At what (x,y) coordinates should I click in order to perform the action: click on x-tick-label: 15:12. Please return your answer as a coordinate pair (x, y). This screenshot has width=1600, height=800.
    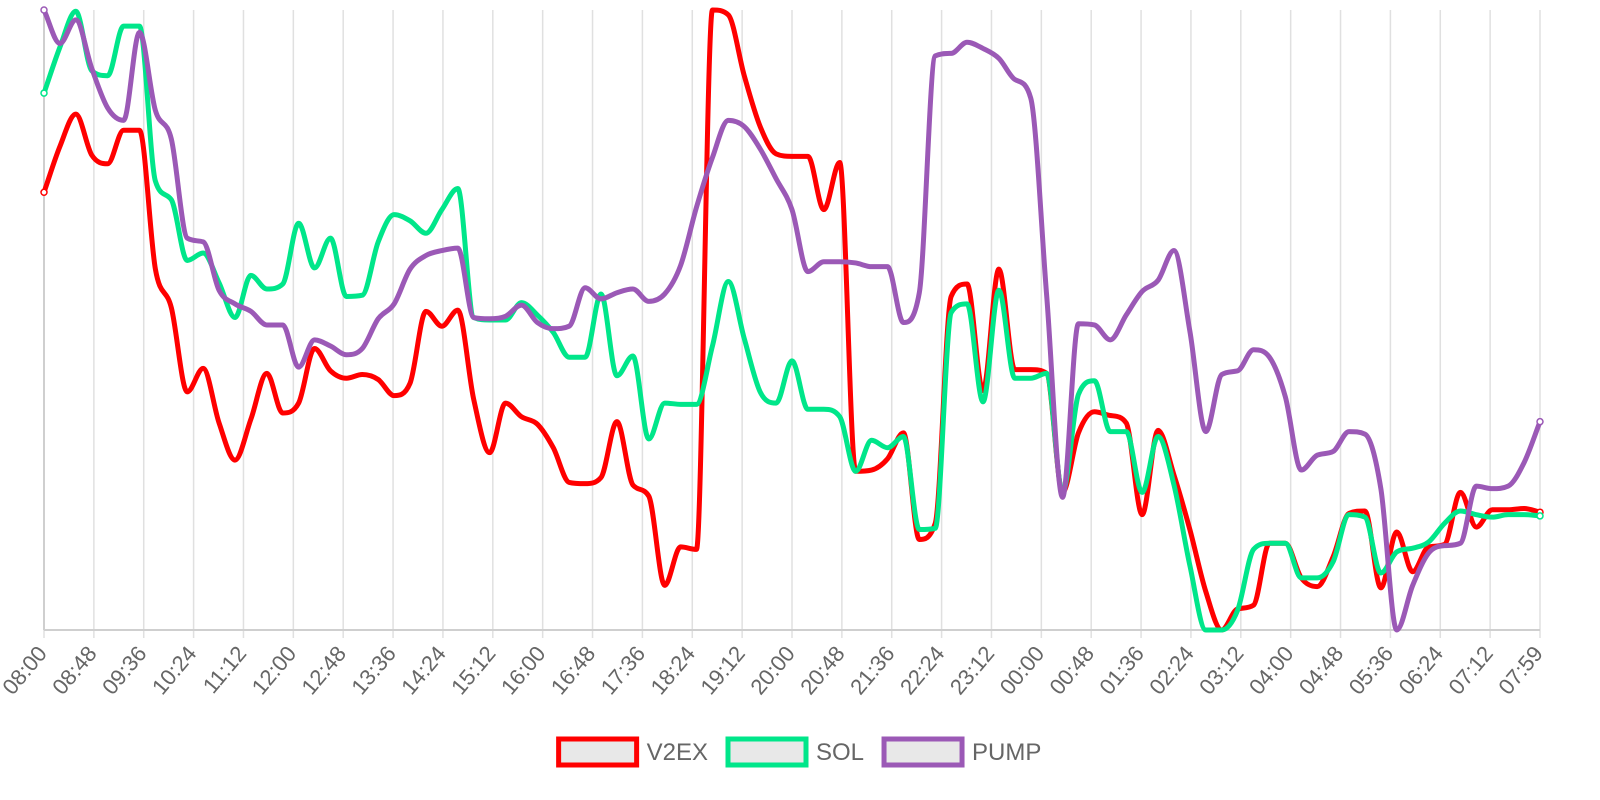
    Looking at the image, I should click on (473, 670).